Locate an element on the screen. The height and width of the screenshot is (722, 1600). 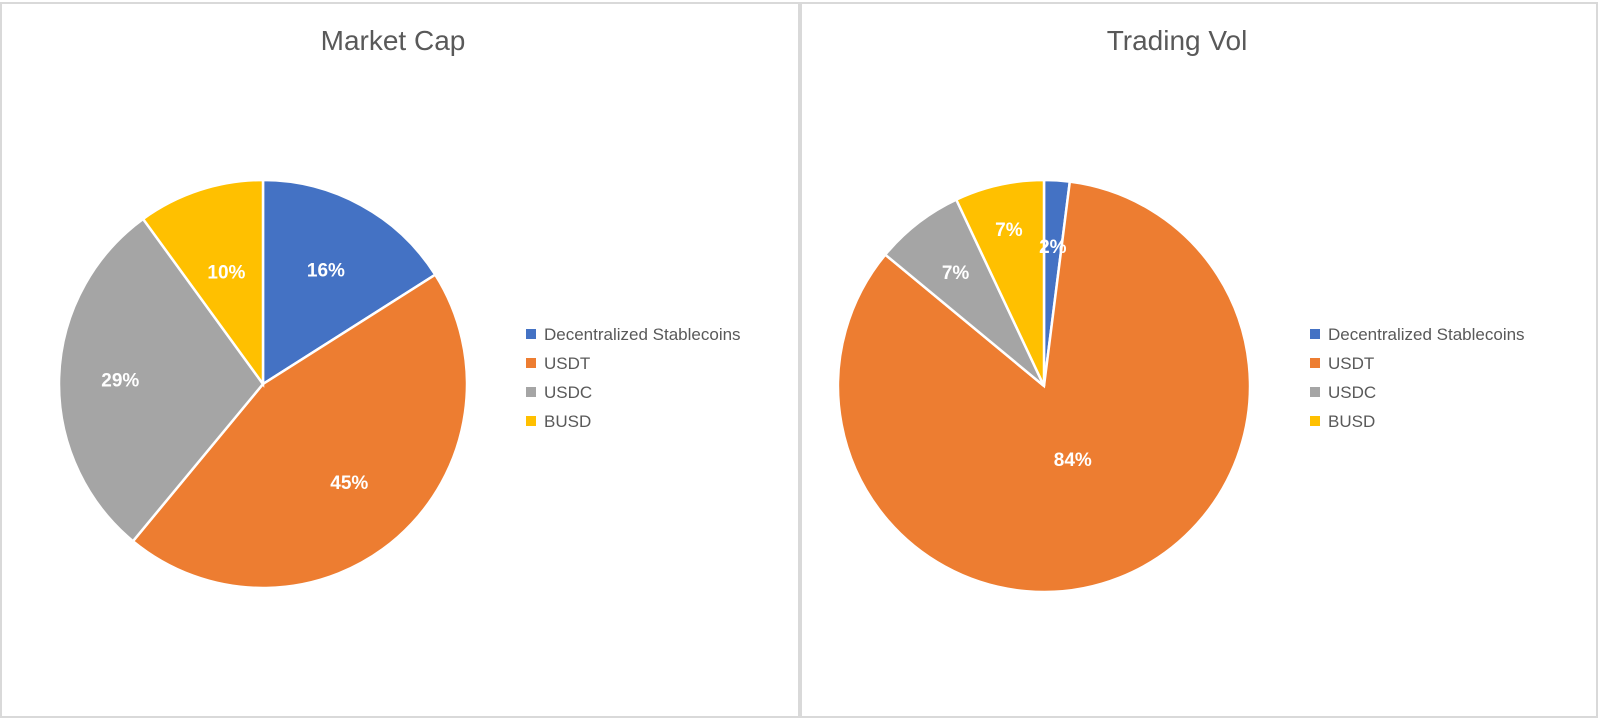
slice-label-usdc: 29% is located at coordinates (120, 381).